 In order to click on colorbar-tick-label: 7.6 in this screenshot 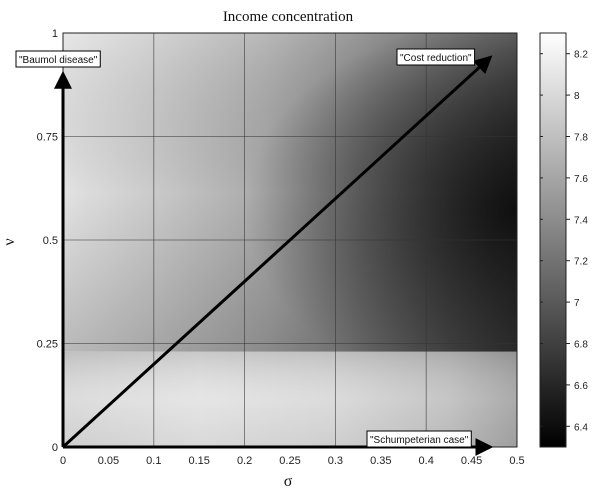, I will do `click(581, 179)`.